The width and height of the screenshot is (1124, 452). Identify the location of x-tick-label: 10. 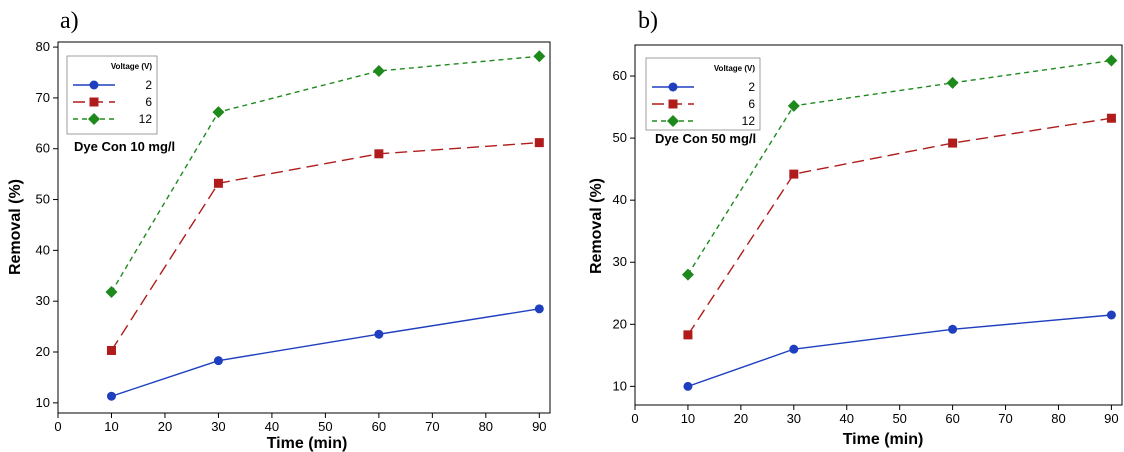
(111, 426).